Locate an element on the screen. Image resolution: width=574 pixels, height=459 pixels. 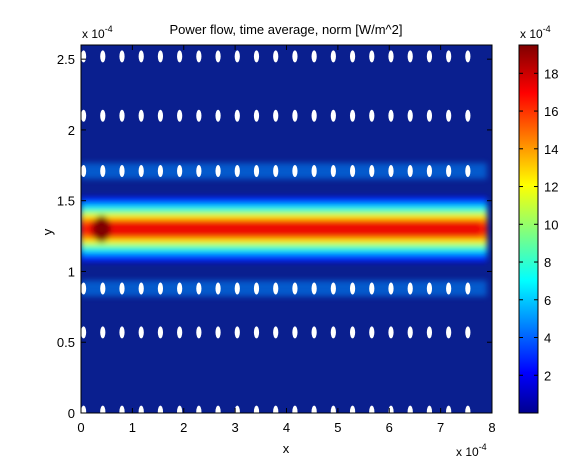
x-exponent-label: x 10-4 is located at coordinates (471, 450).